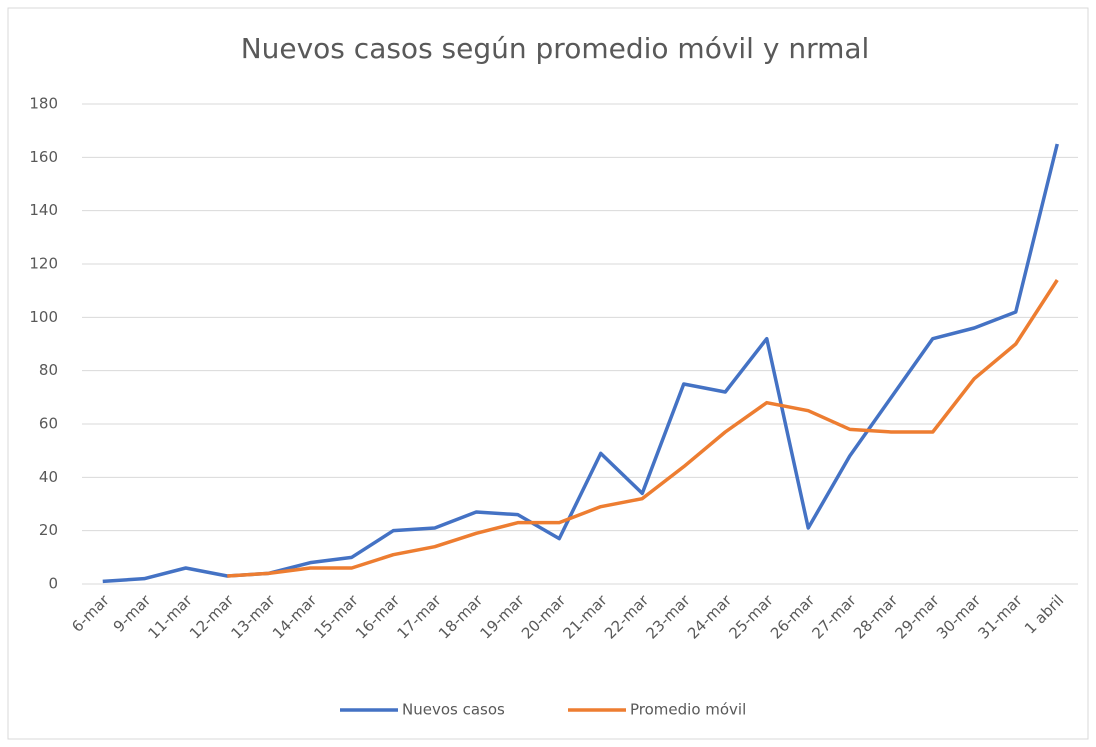  I want to click on y-tick-label: 20, so click(48, 530).